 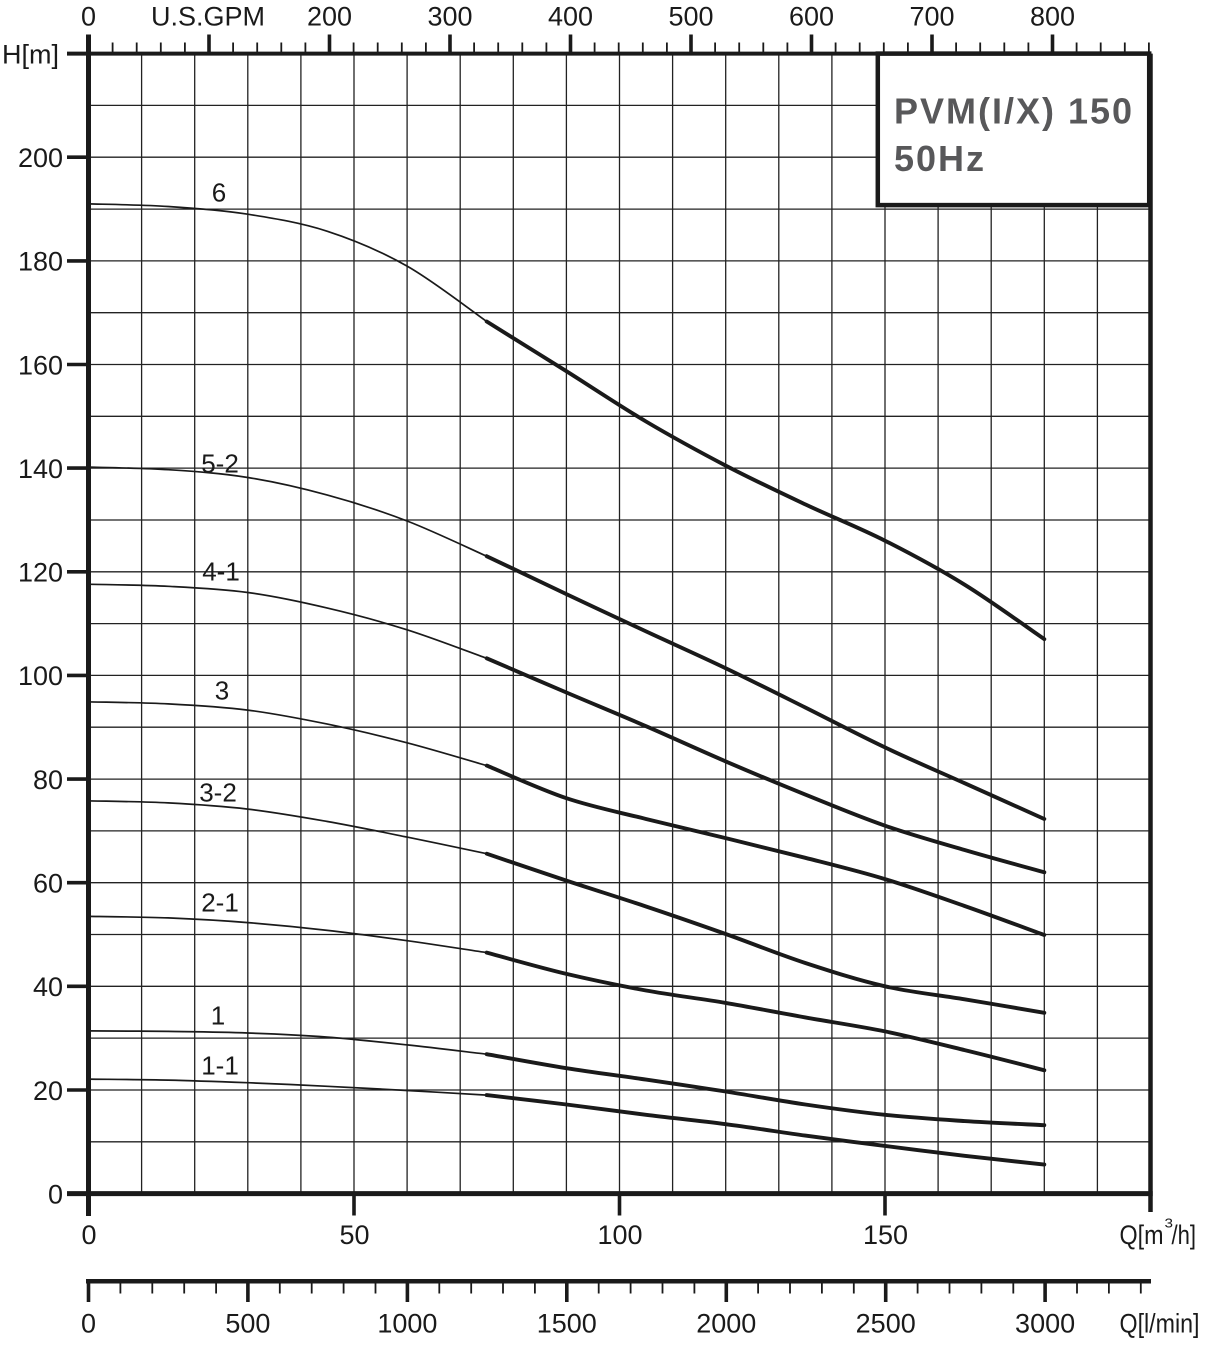 I want to click on svg-text: 140, so click(x=40, y=469).